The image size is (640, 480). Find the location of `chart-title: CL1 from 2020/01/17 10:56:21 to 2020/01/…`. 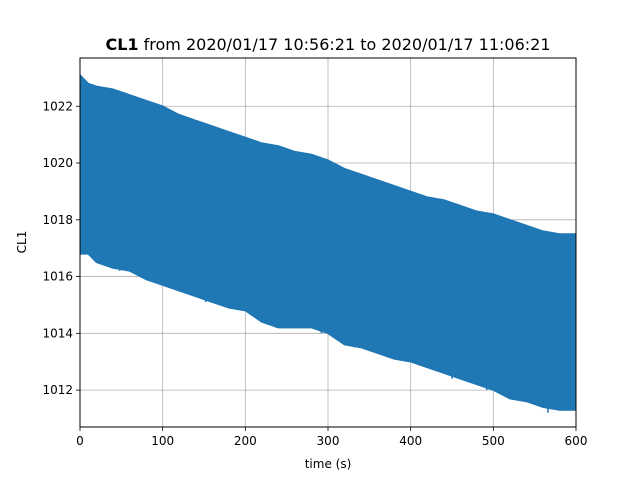

chart-title: CL1 from 2020/01/17 10:56:21 to 2020/01/… is located at coordinates (327, 44).